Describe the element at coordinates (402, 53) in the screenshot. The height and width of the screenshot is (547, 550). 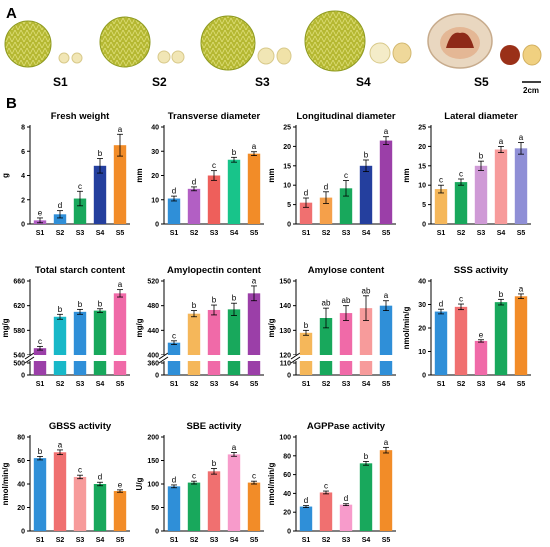
I see `nut-s4-b` at that location.